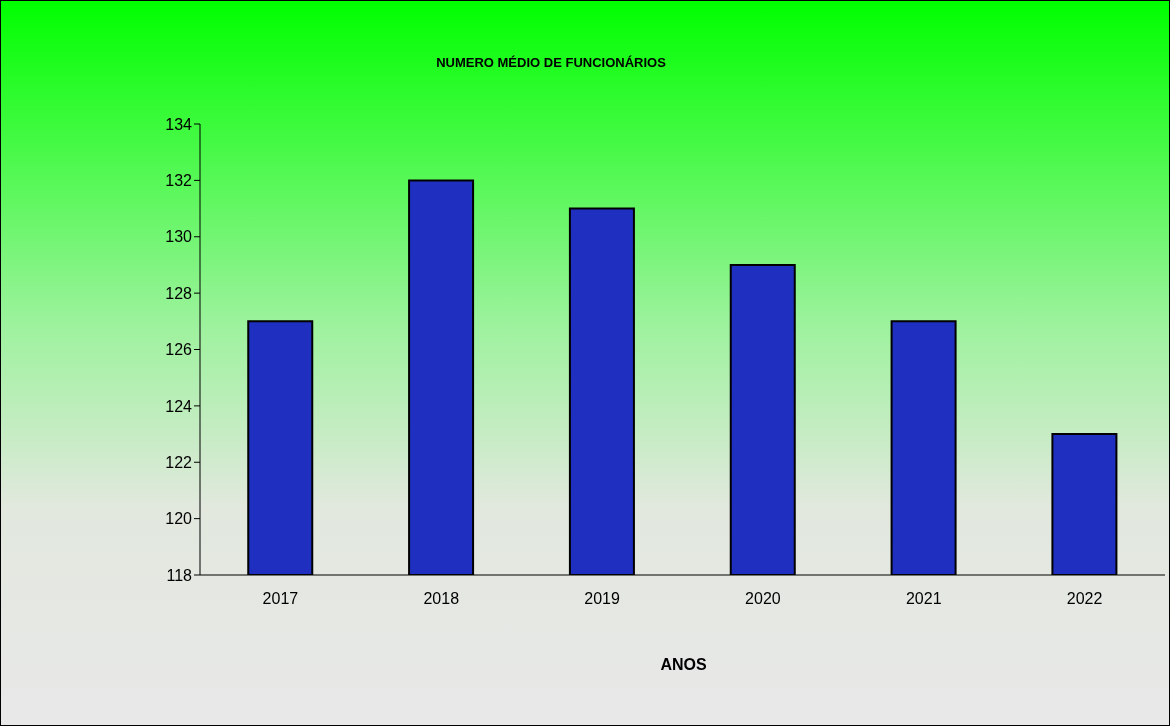 This screenshot has height=726, width=1170. Describe the element at coordinates (923, 599) in the screenshot. I see `x-tick-label: 2021` at that location.